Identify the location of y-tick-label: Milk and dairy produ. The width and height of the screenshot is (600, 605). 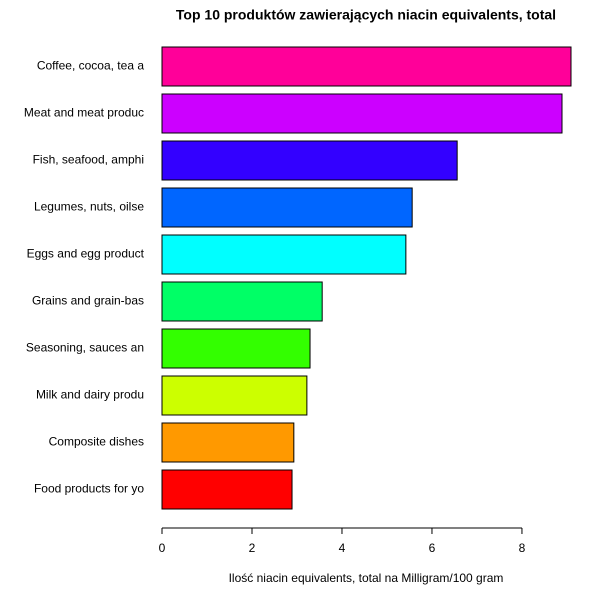
(90, 395).